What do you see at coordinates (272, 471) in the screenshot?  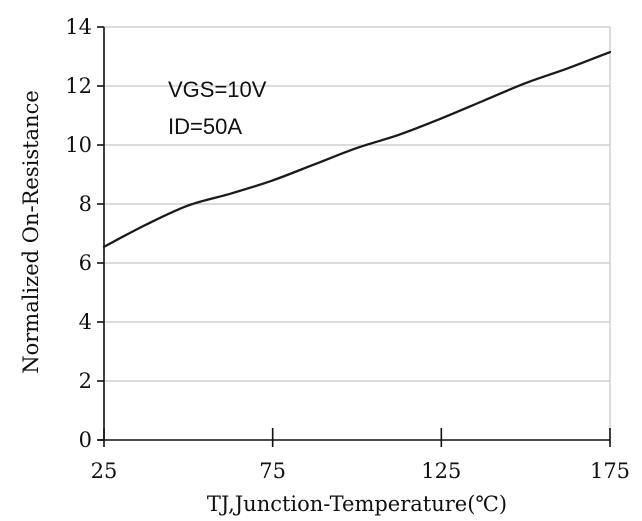 I see `x-tick-label-75: 75` at bounding box center [272, 471].